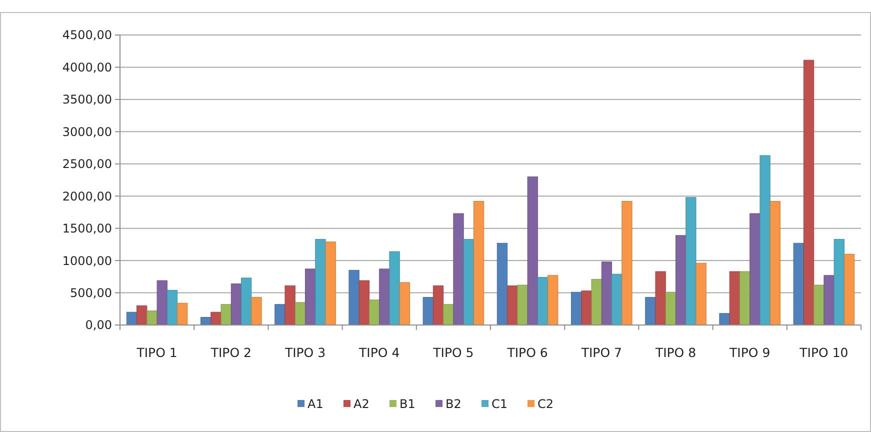 The width and height of the screenshot is (871, 432). I want to click on legend-label: B1, so click(408, 404).